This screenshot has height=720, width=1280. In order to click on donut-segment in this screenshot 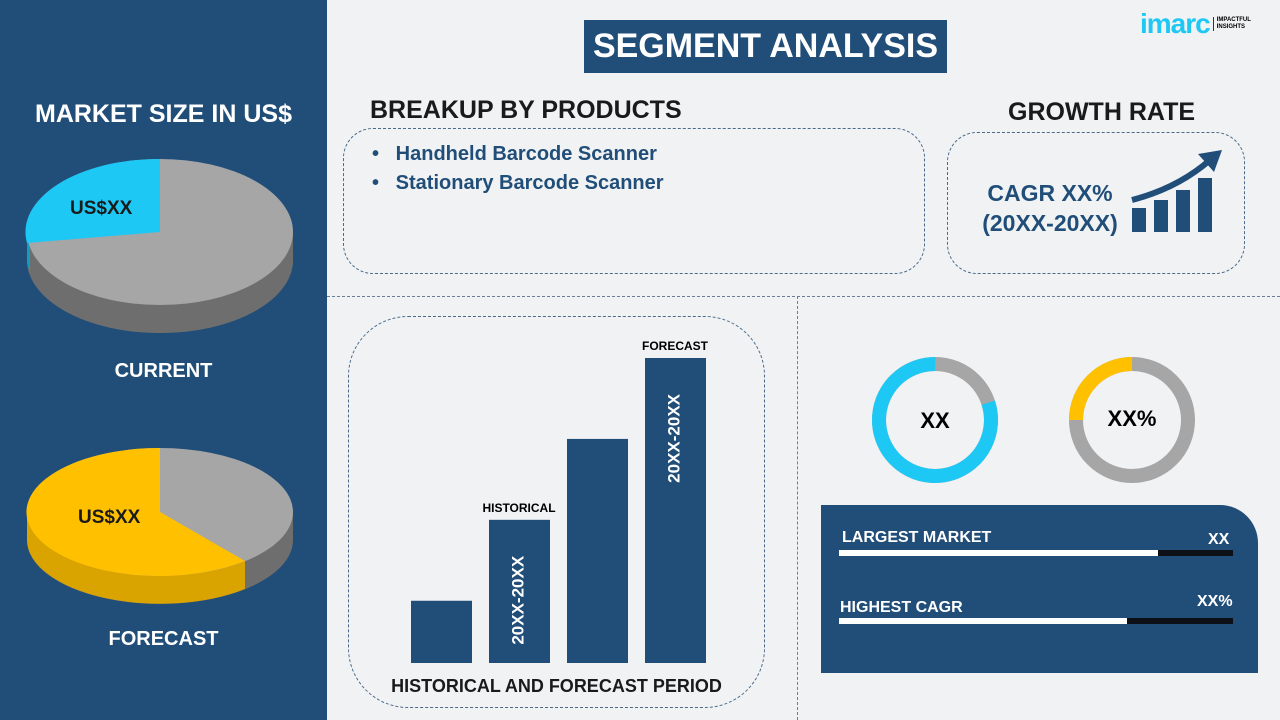, I will do `click(1132, 420)`.